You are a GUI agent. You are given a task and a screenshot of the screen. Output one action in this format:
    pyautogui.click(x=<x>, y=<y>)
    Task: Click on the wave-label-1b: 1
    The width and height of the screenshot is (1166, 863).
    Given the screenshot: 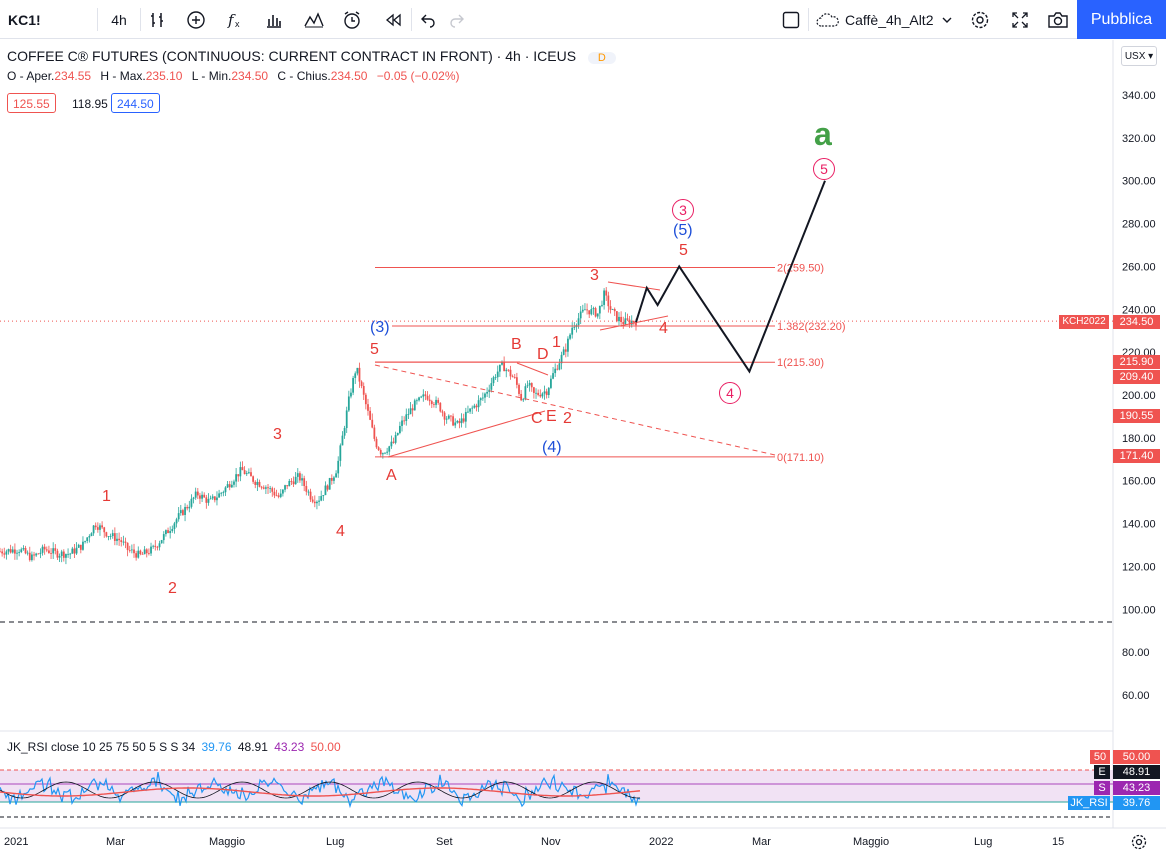 What is the action you would take?
    pyautogui.click(x=556, y=342)
    